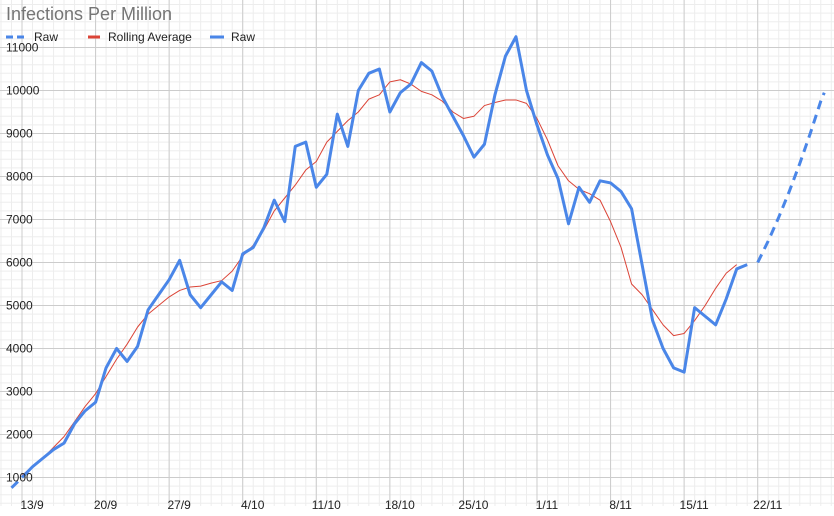 The image size is (834, 516). I want to click on y-tick-label: 10000, so click(23, 91).